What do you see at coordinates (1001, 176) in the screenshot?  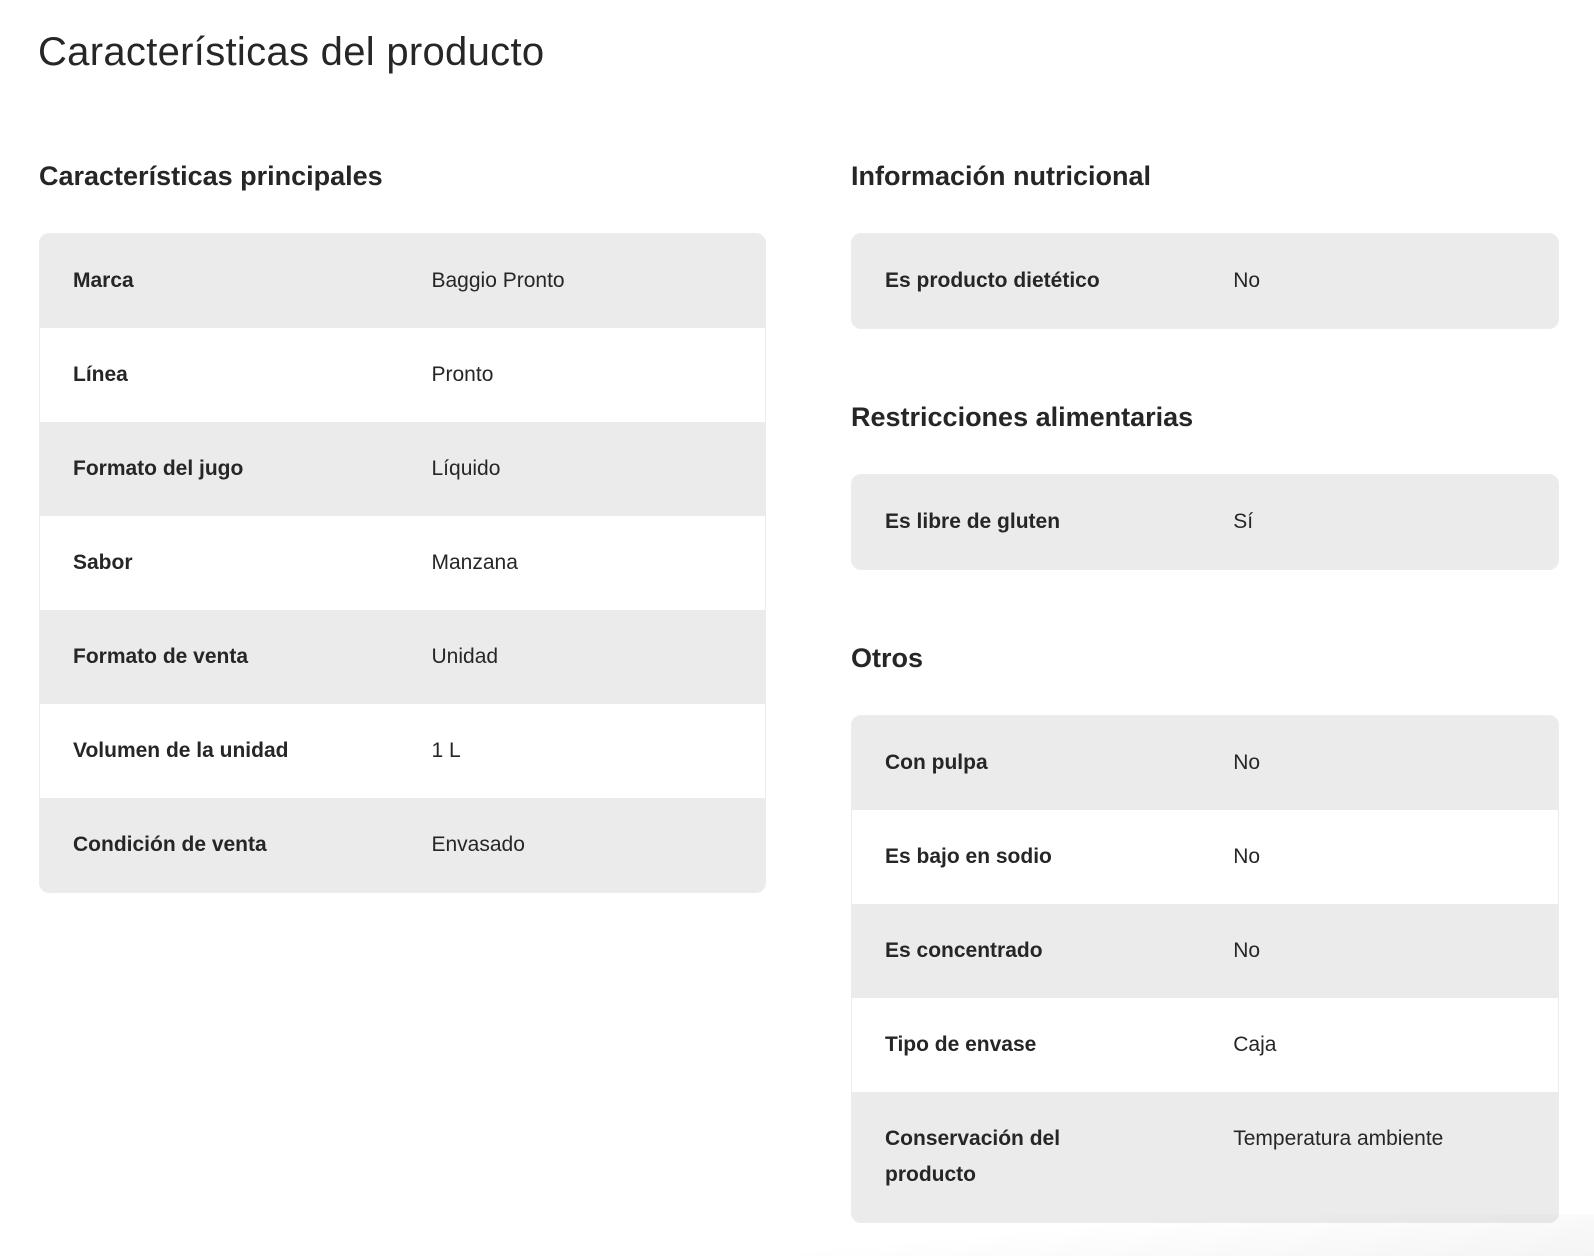 I see `section-title-nutricional: Información nutricional` at bounding box center [1001, 176].